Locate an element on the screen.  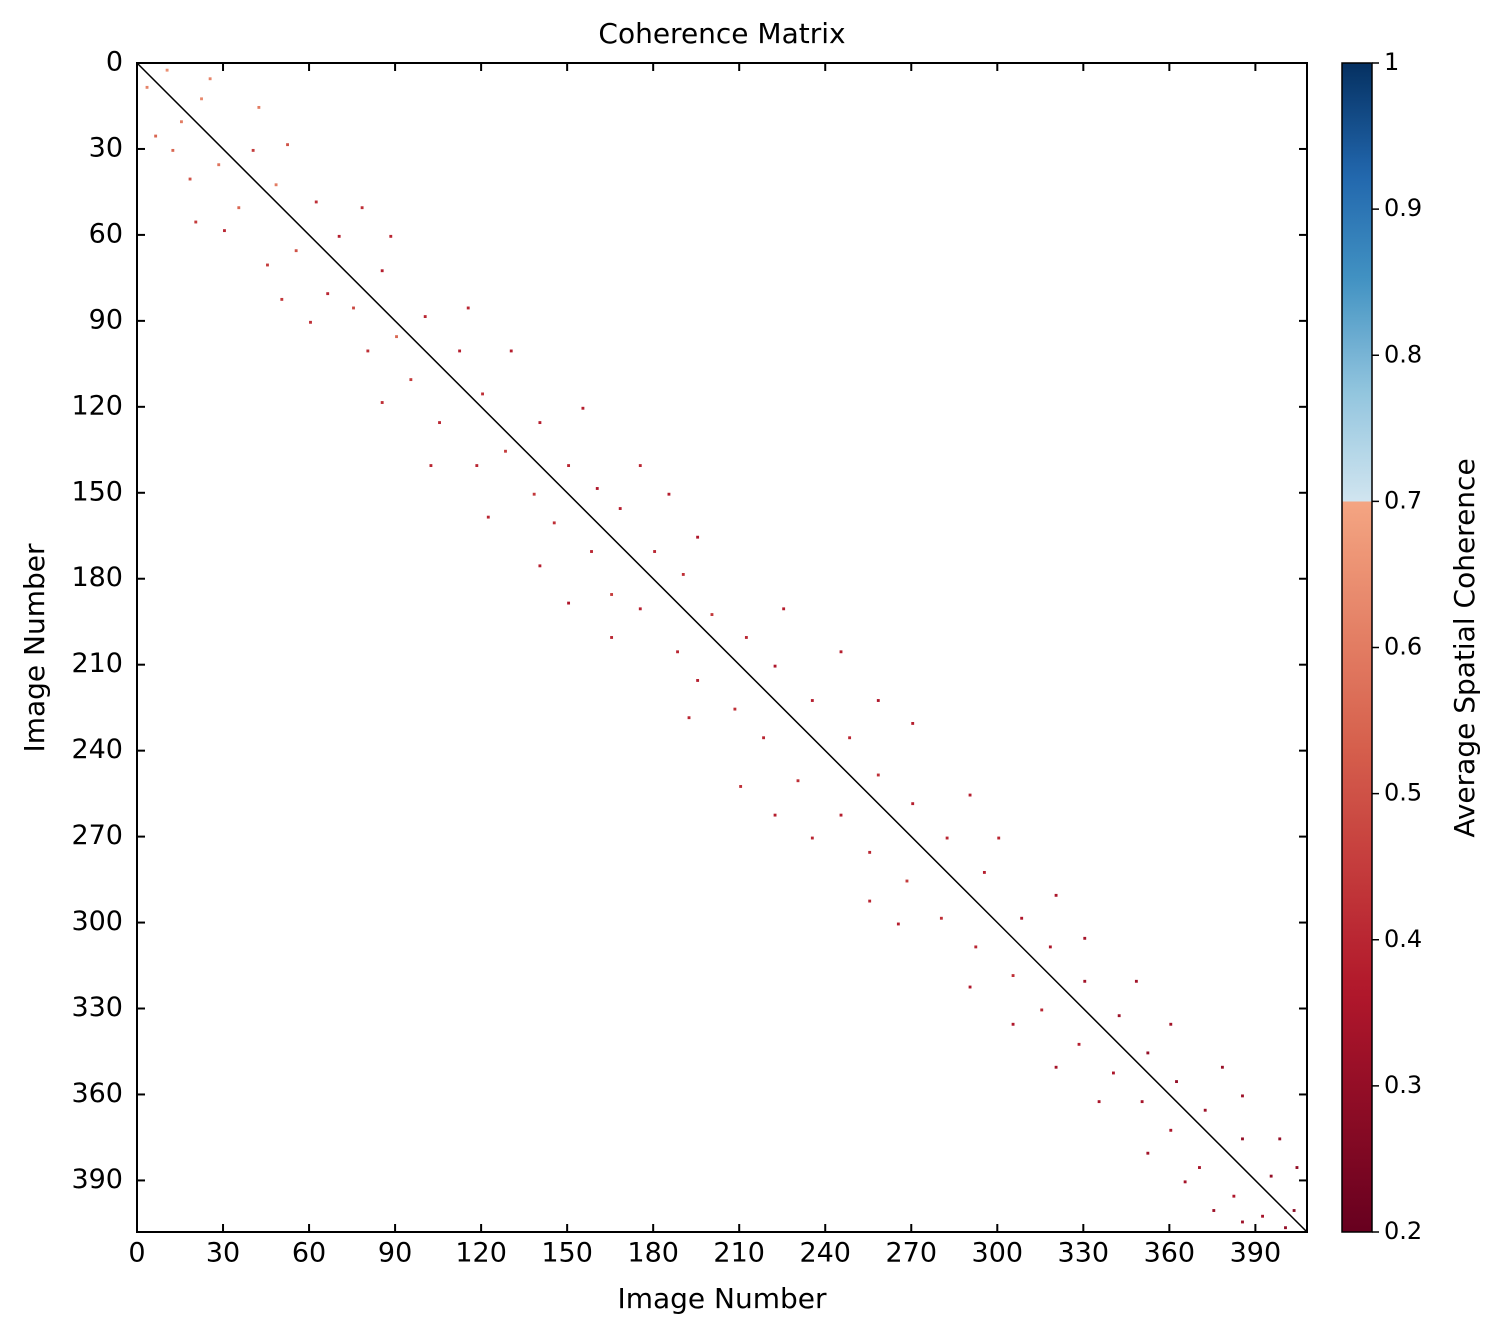
x-tick-label: 30 is located at coordinates (223, 1253).